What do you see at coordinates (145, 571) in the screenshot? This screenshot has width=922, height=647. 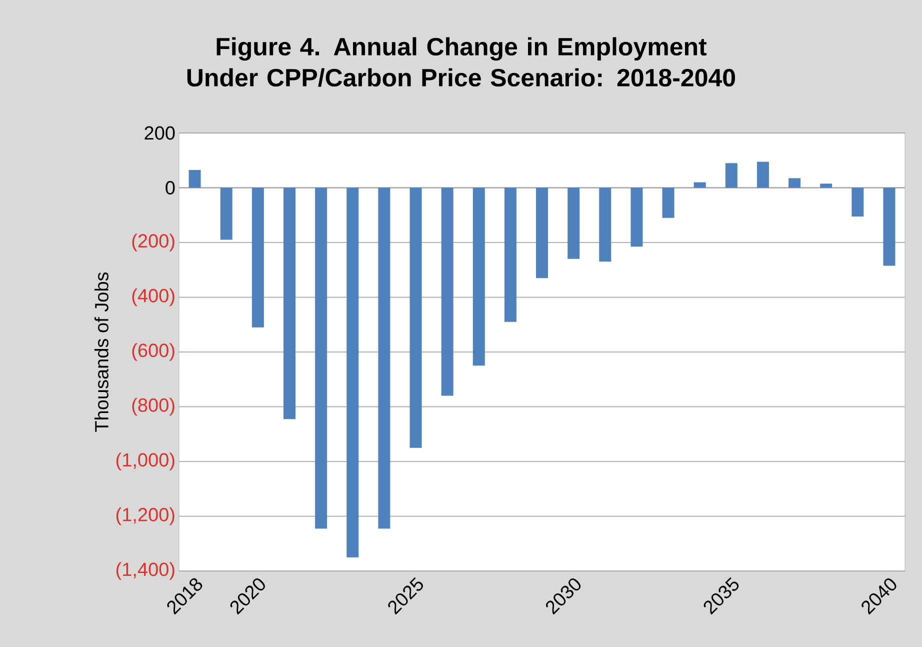 I see `y-tick-label: (1,400)` at bounding box center [145, 571].